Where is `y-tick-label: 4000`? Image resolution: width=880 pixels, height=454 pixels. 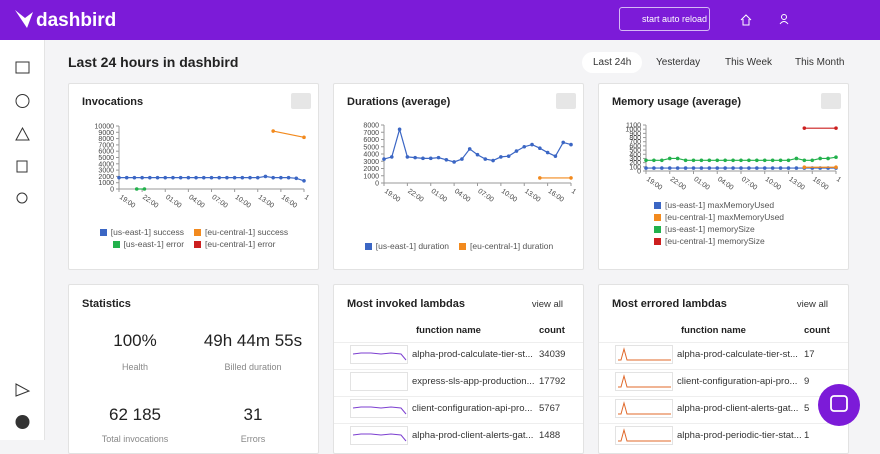
y-tick-label: 4000 is located at coordinates (106, 164).